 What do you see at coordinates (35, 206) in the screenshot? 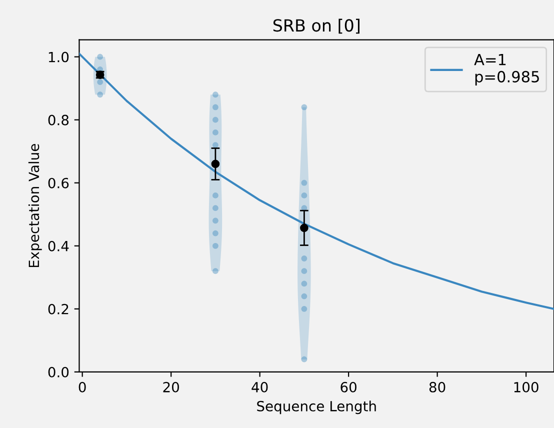
I see `y-axis-title: Expectation Value` at bounding box center [35, 206].